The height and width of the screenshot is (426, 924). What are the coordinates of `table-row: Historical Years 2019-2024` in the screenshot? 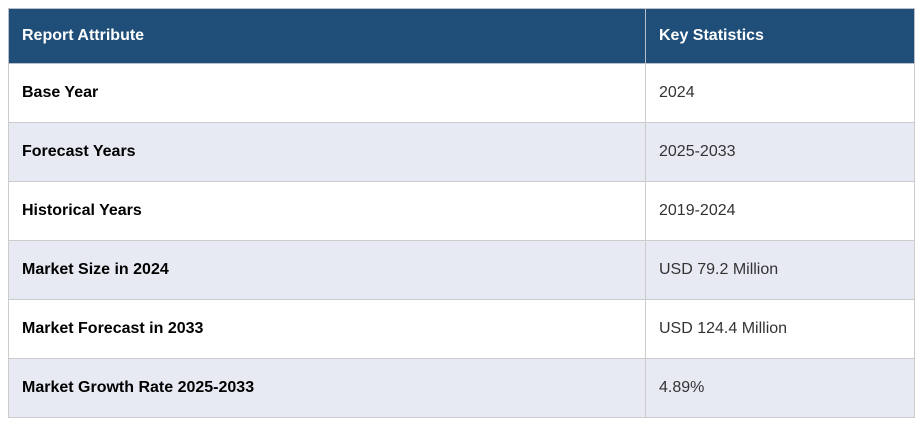 It's located at (461, 211).